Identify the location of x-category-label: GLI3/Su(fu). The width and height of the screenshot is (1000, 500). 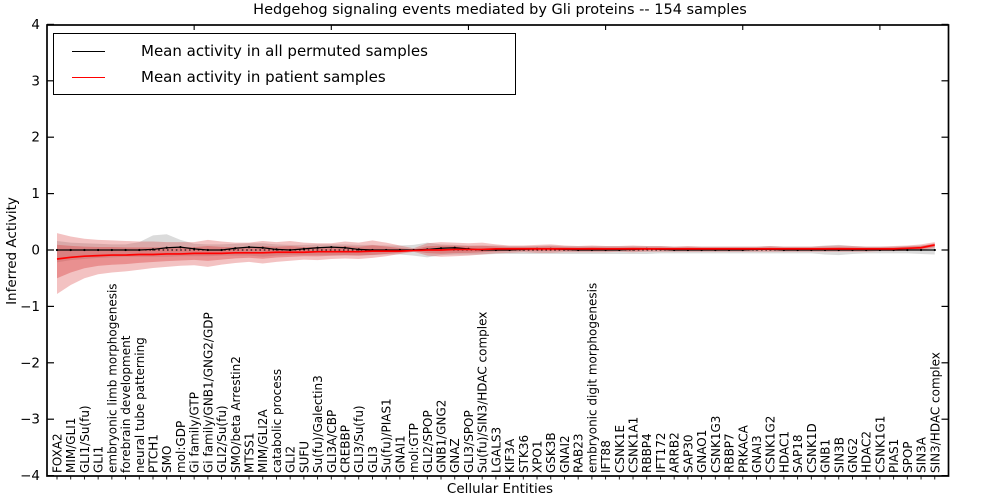
(359, 439).